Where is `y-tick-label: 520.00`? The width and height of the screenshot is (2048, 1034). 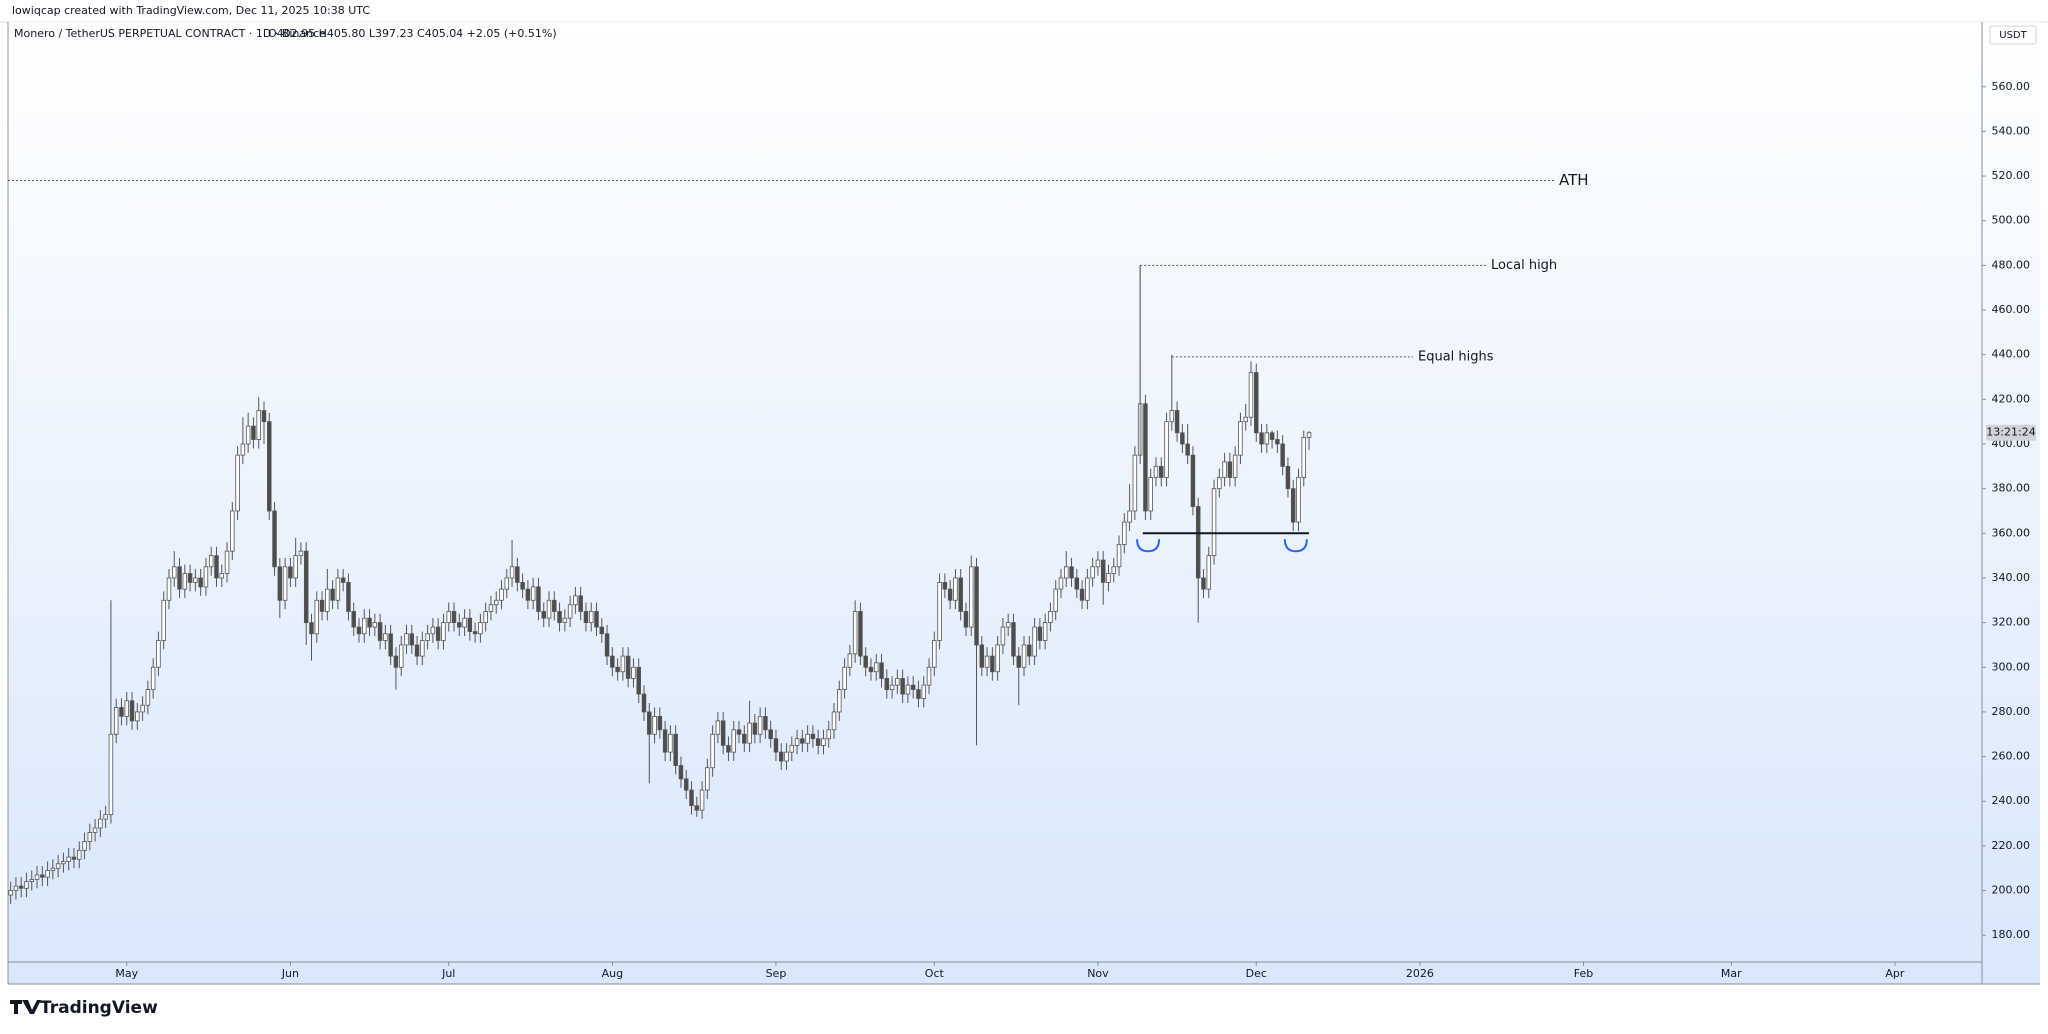
y-tick-label: 520.00 is located at coordinates (2011, 175).